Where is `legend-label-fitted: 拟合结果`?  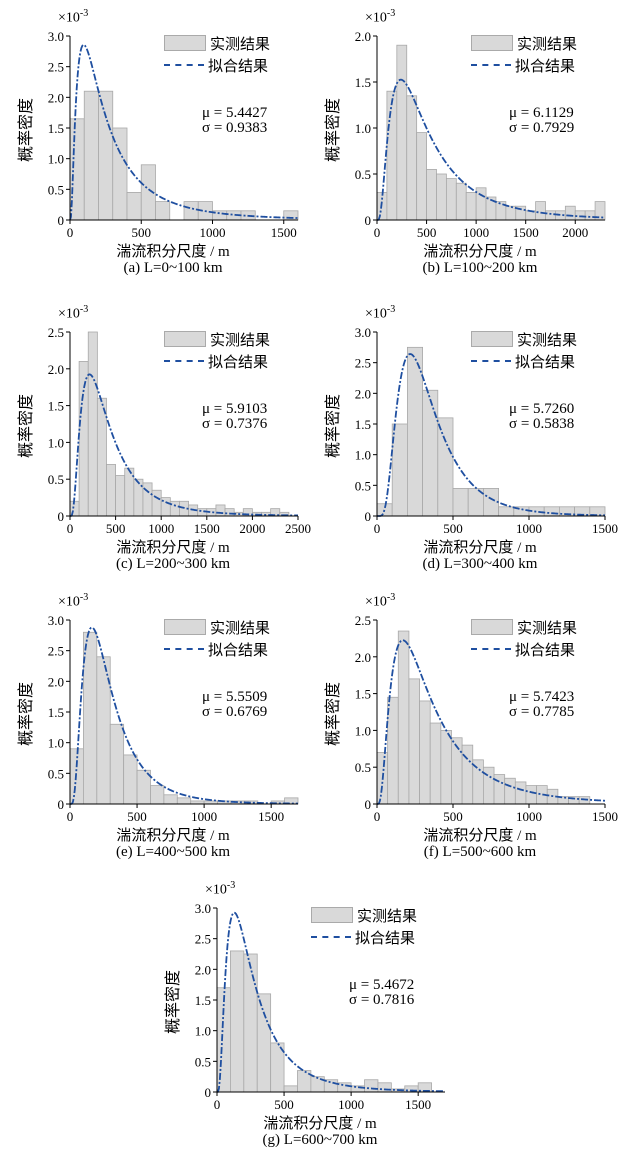 legend-label-fitted: 拟合结果 is located at coordinates (545, 361).